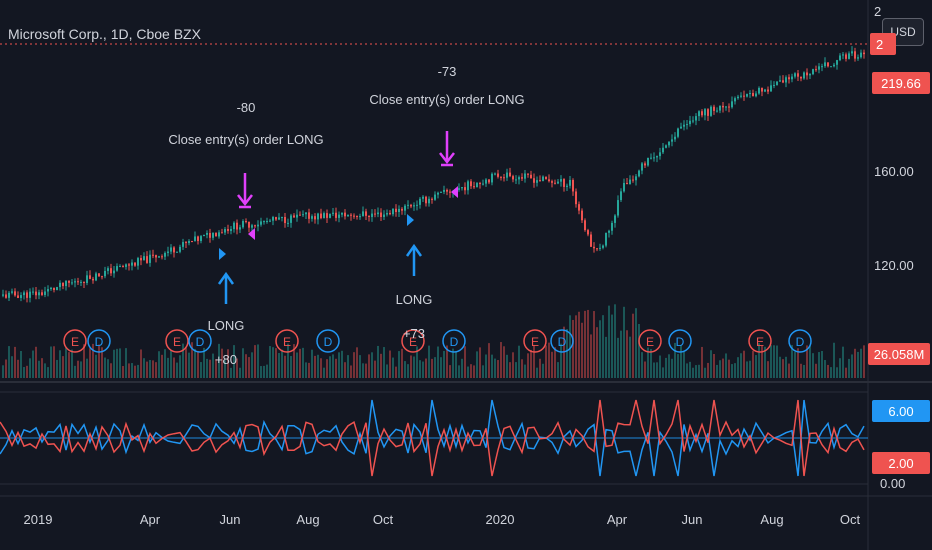 The width and height of the screenshot is (932, 550). Describe the element at coordinates (893, 483) in the screenshot. I see `osc-tick-bottom: 0.00` at that location.